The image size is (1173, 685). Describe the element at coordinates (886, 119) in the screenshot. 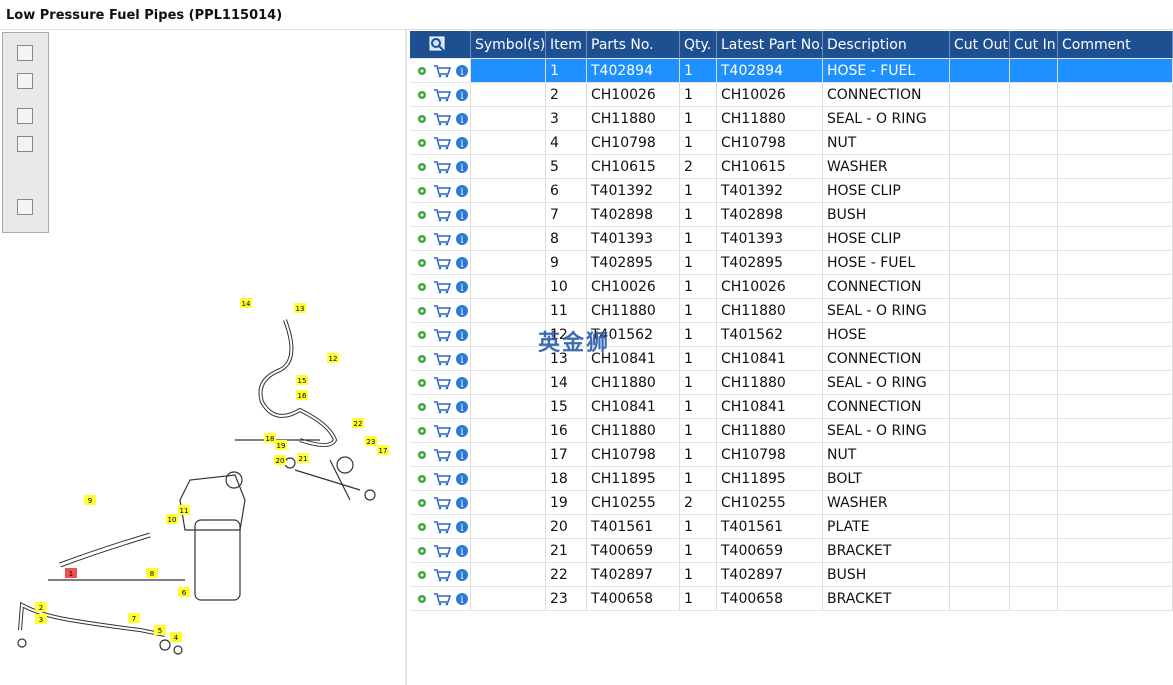

I see `description-cell: SEAL - O RING` at that location.